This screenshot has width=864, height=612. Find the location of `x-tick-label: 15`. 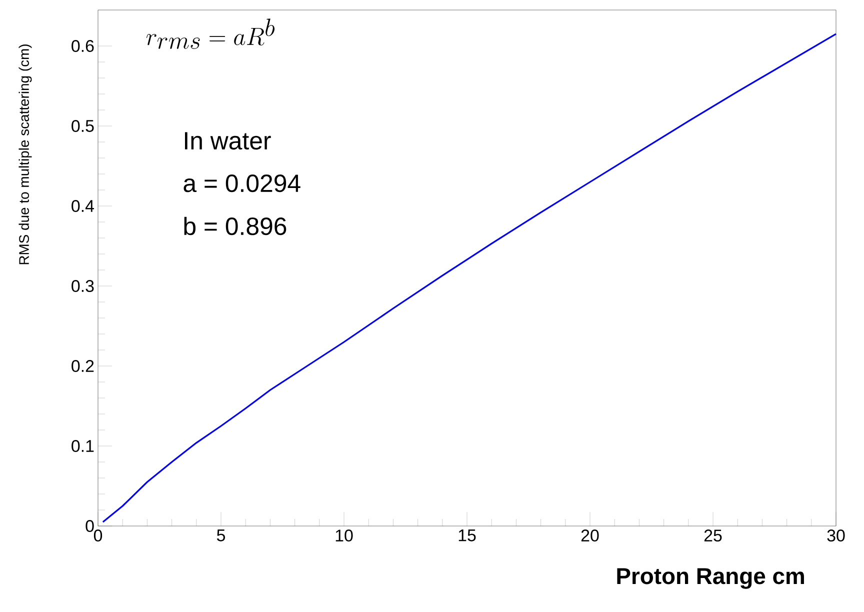

x-tick-label: 15 is located at coordinates (467, 536).